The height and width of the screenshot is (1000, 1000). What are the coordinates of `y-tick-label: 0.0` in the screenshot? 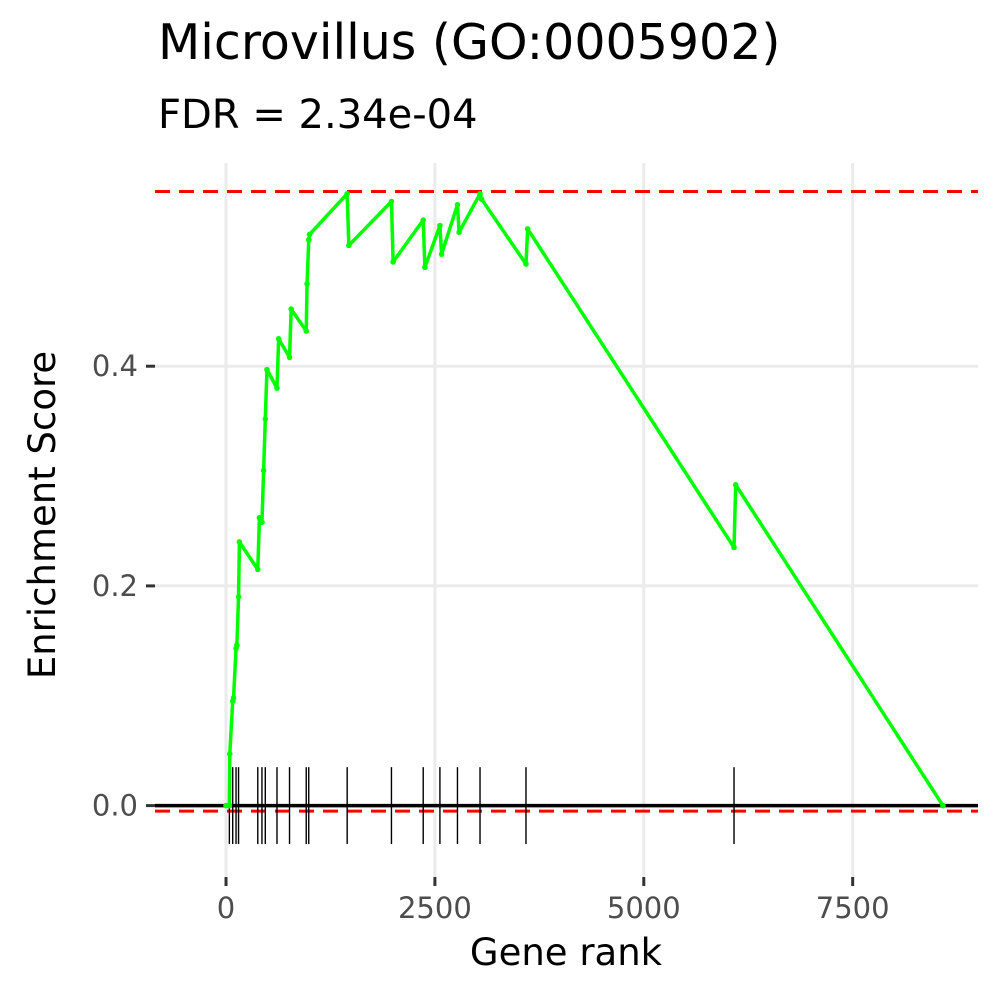 It's located at (115, 806).